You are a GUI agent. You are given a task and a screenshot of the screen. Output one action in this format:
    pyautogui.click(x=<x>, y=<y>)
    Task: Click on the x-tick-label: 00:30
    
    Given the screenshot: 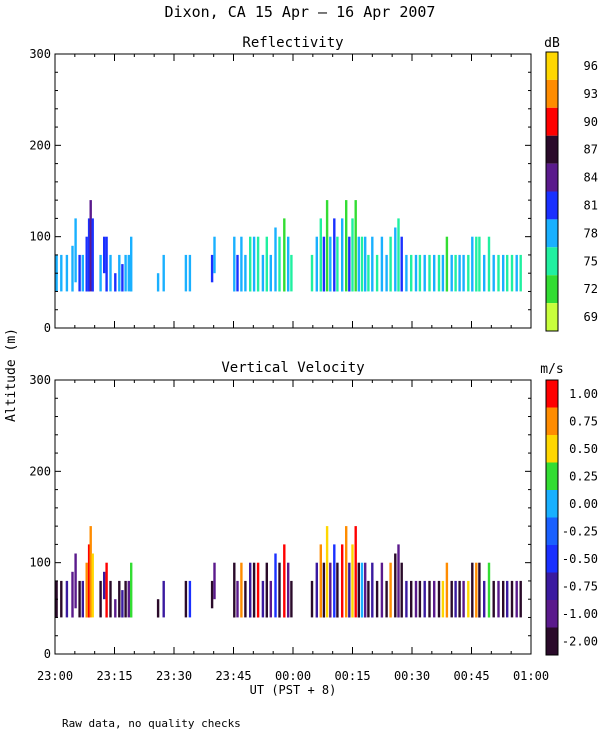 What is the action you would take?
    pyautogui.click(x=412, y=676)
    